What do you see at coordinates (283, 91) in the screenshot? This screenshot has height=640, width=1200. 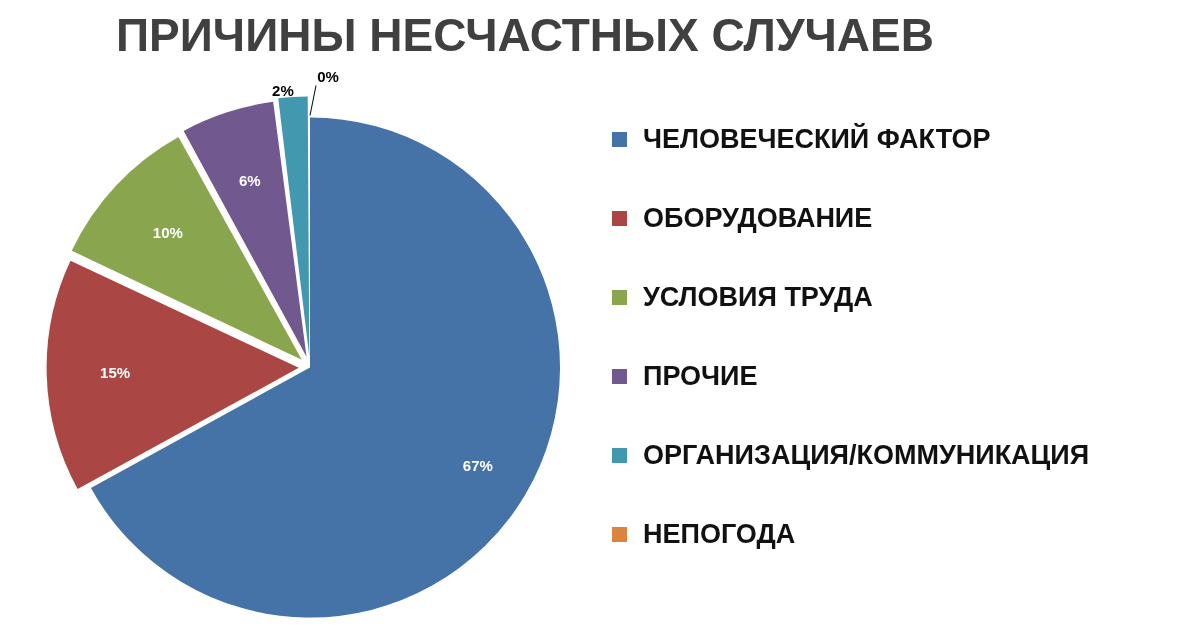 I see `data-label: 2%` at bounding box center [283, 91].